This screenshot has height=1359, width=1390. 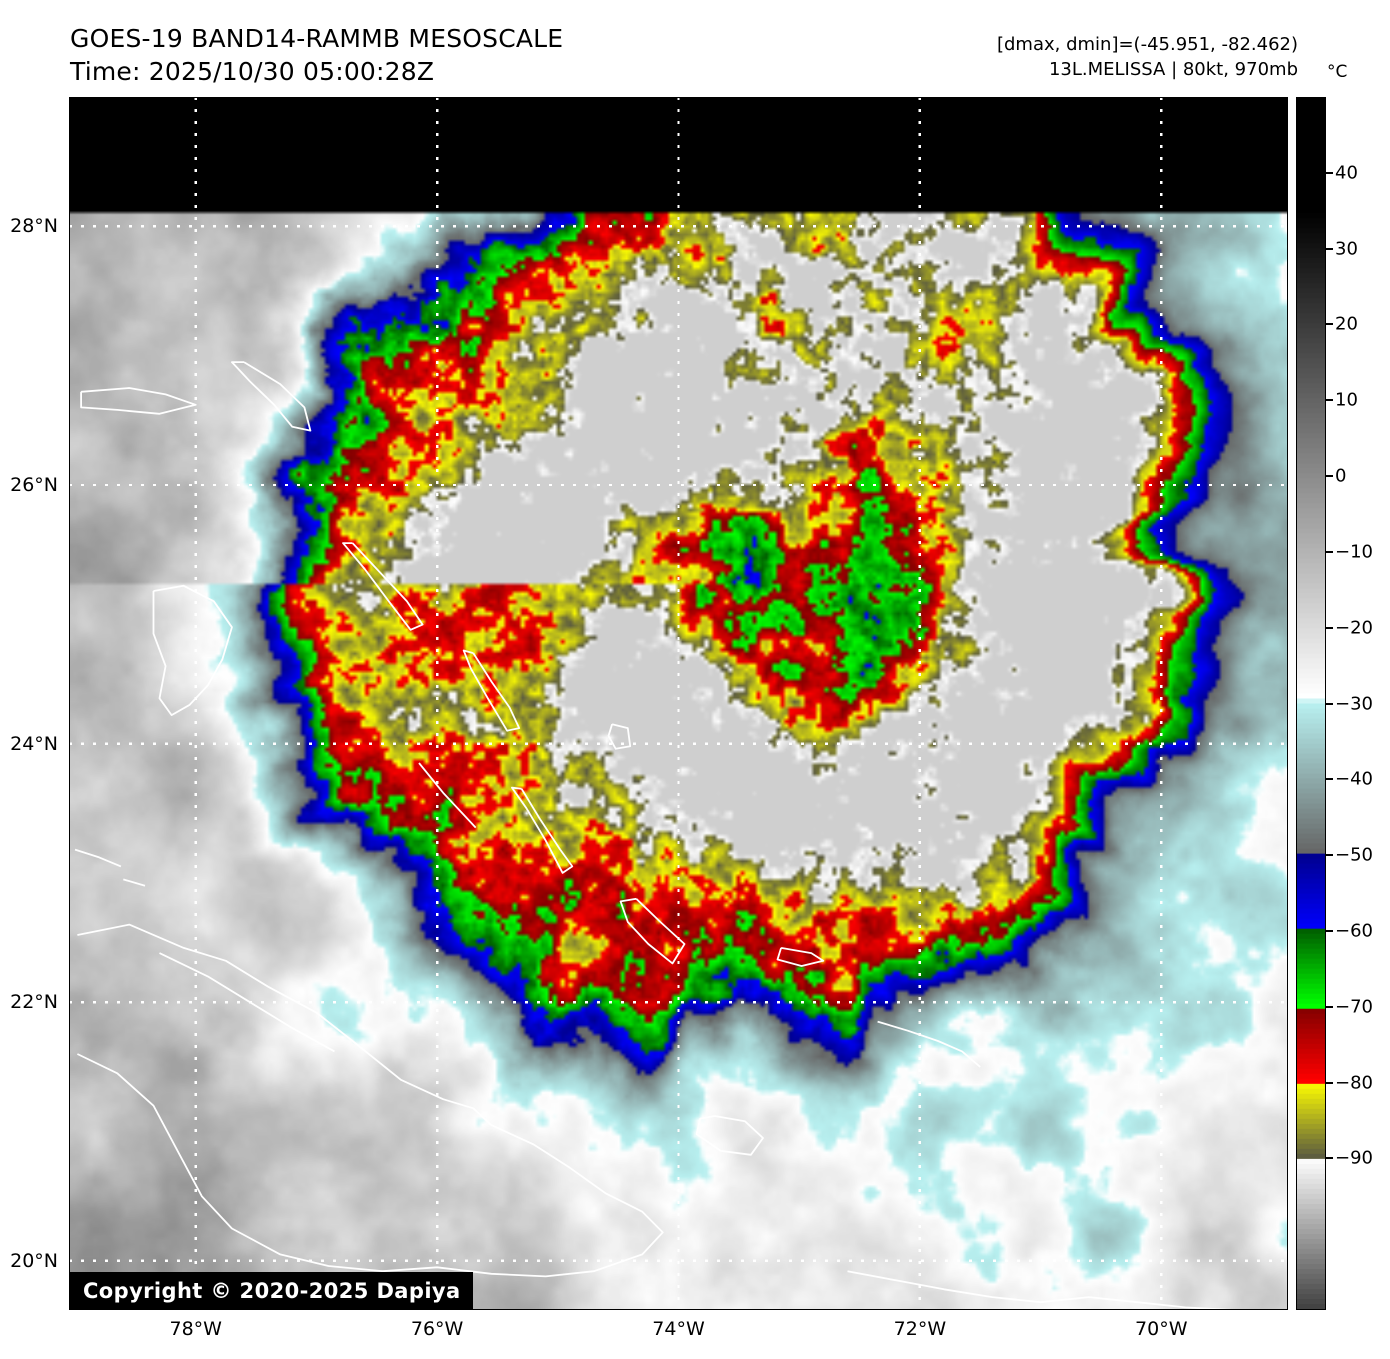 I want to click on colorbar-tick-label: −50, so click(x=1354, y=855).